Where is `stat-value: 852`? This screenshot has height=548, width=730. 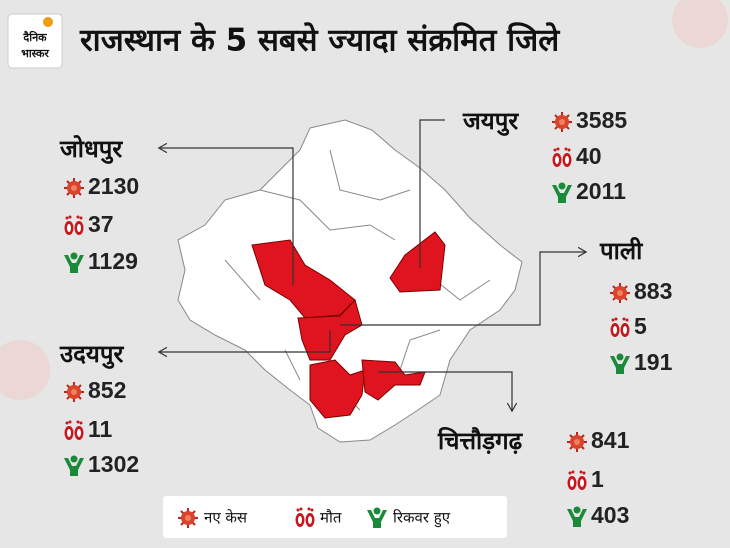 stat-value: 852 is located at coordinates (107, 390).